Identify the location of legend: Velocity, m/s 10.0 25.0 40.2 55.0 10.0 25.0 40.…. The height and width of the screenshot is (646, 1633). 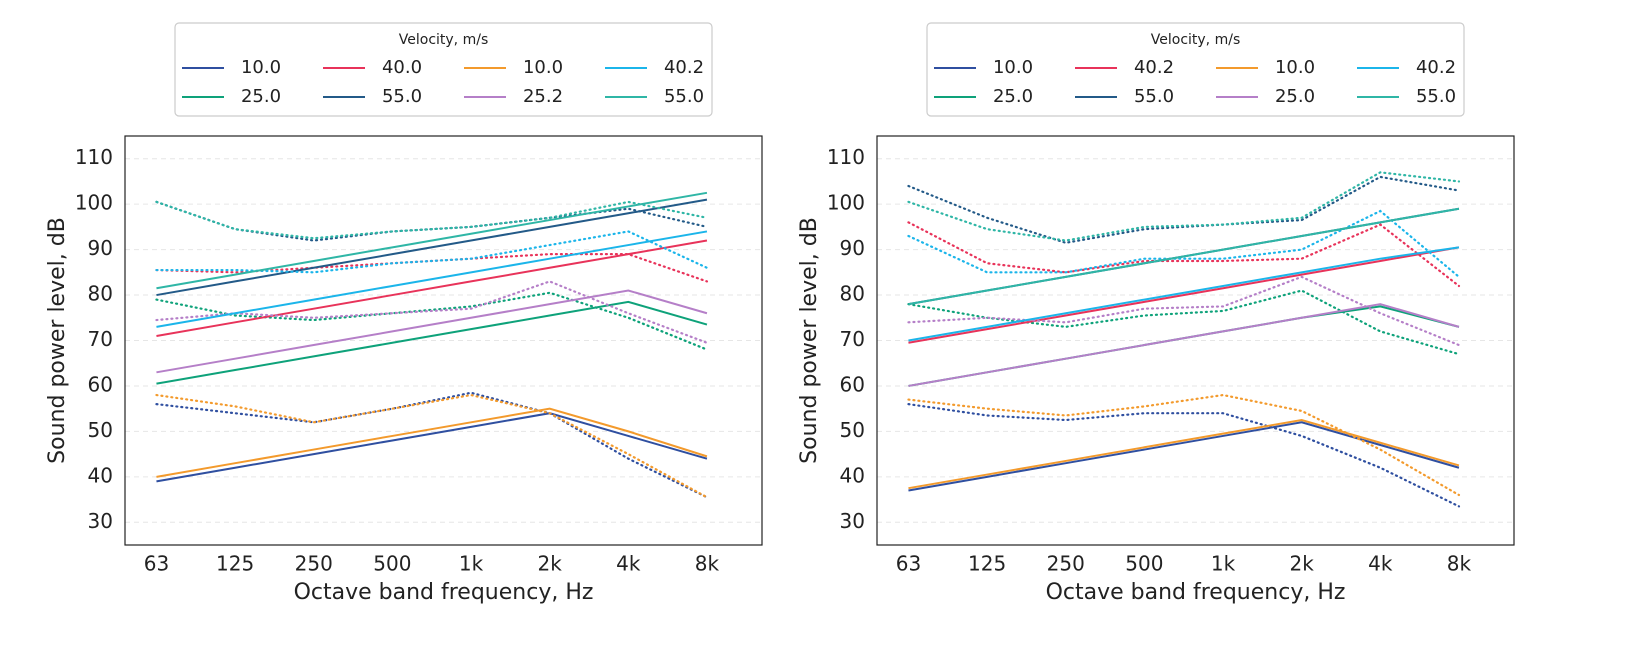
(1195, 69).